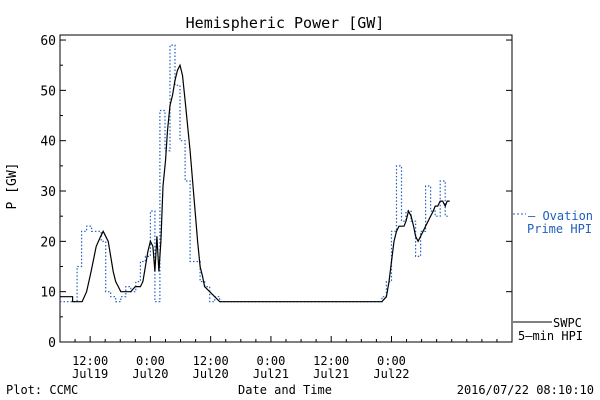 This screenshot has height=400, width=600. What do you see at coordinates (48, 142) in the screenshot?
I see `y-tick-label: 40` at bounding box center [48, 142].